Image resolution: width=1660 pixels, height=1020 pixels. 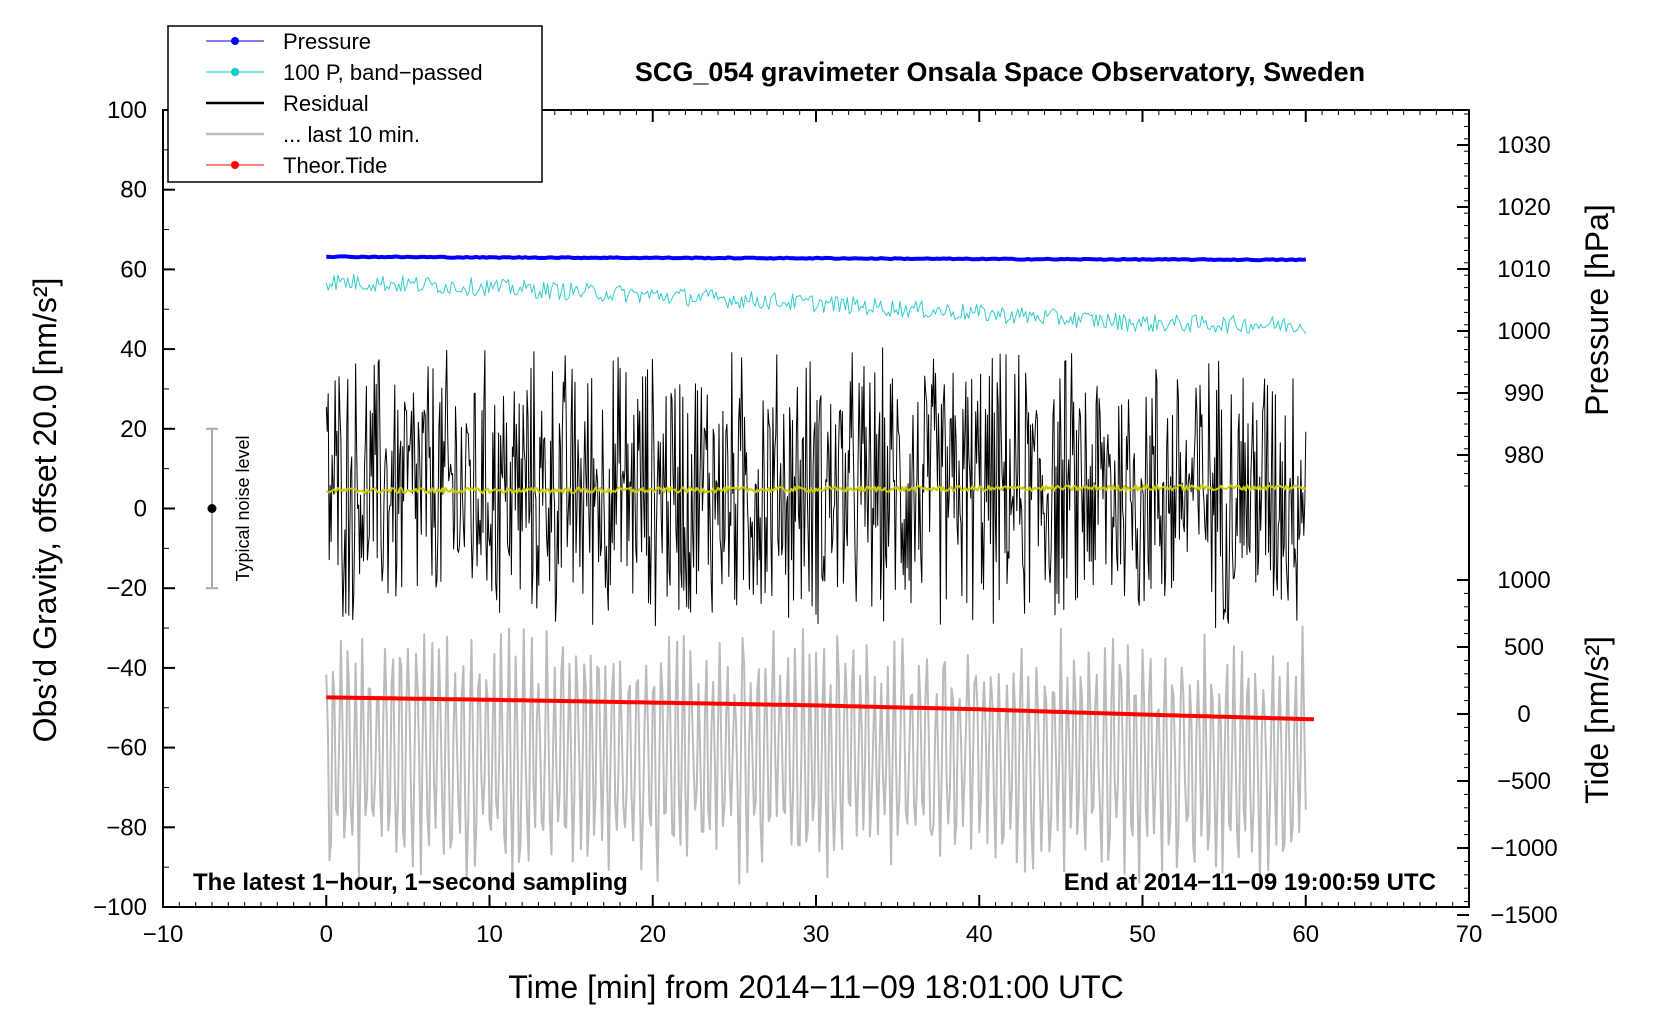 What do you see at coordinates (1523, 145) in the screenshot?
I see `pressure-tick-label: 1030` at bounding box center [1523, 145].